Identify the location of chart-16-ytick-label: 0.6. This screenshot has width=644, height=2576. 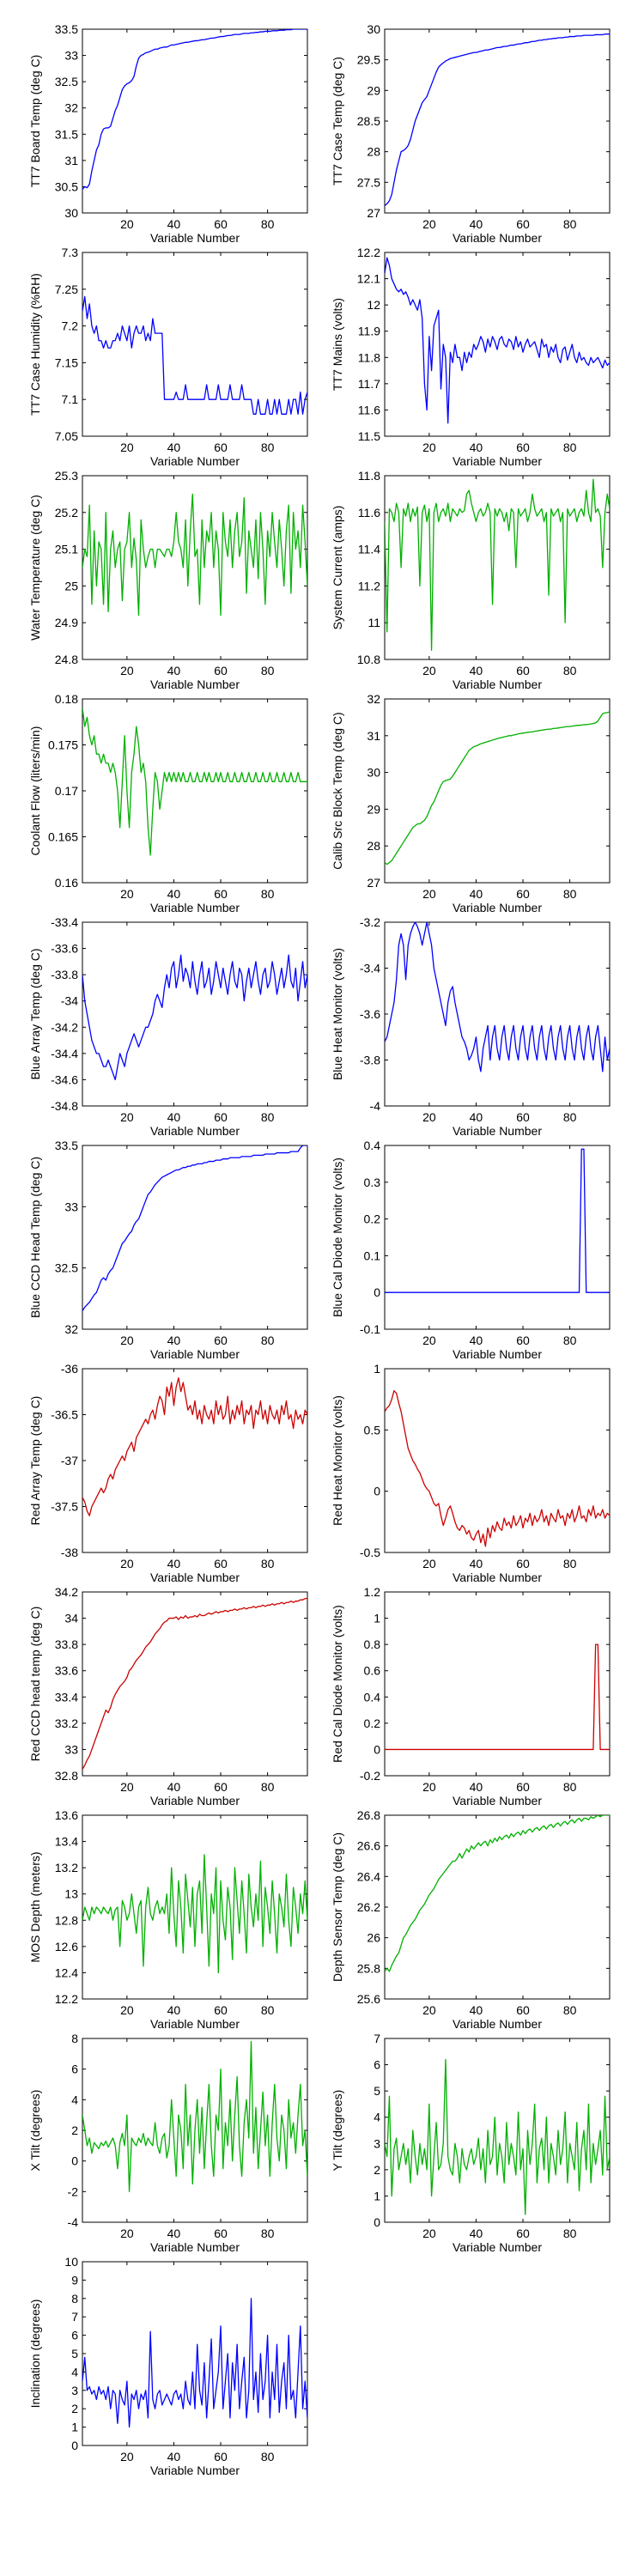
(372, 1671).